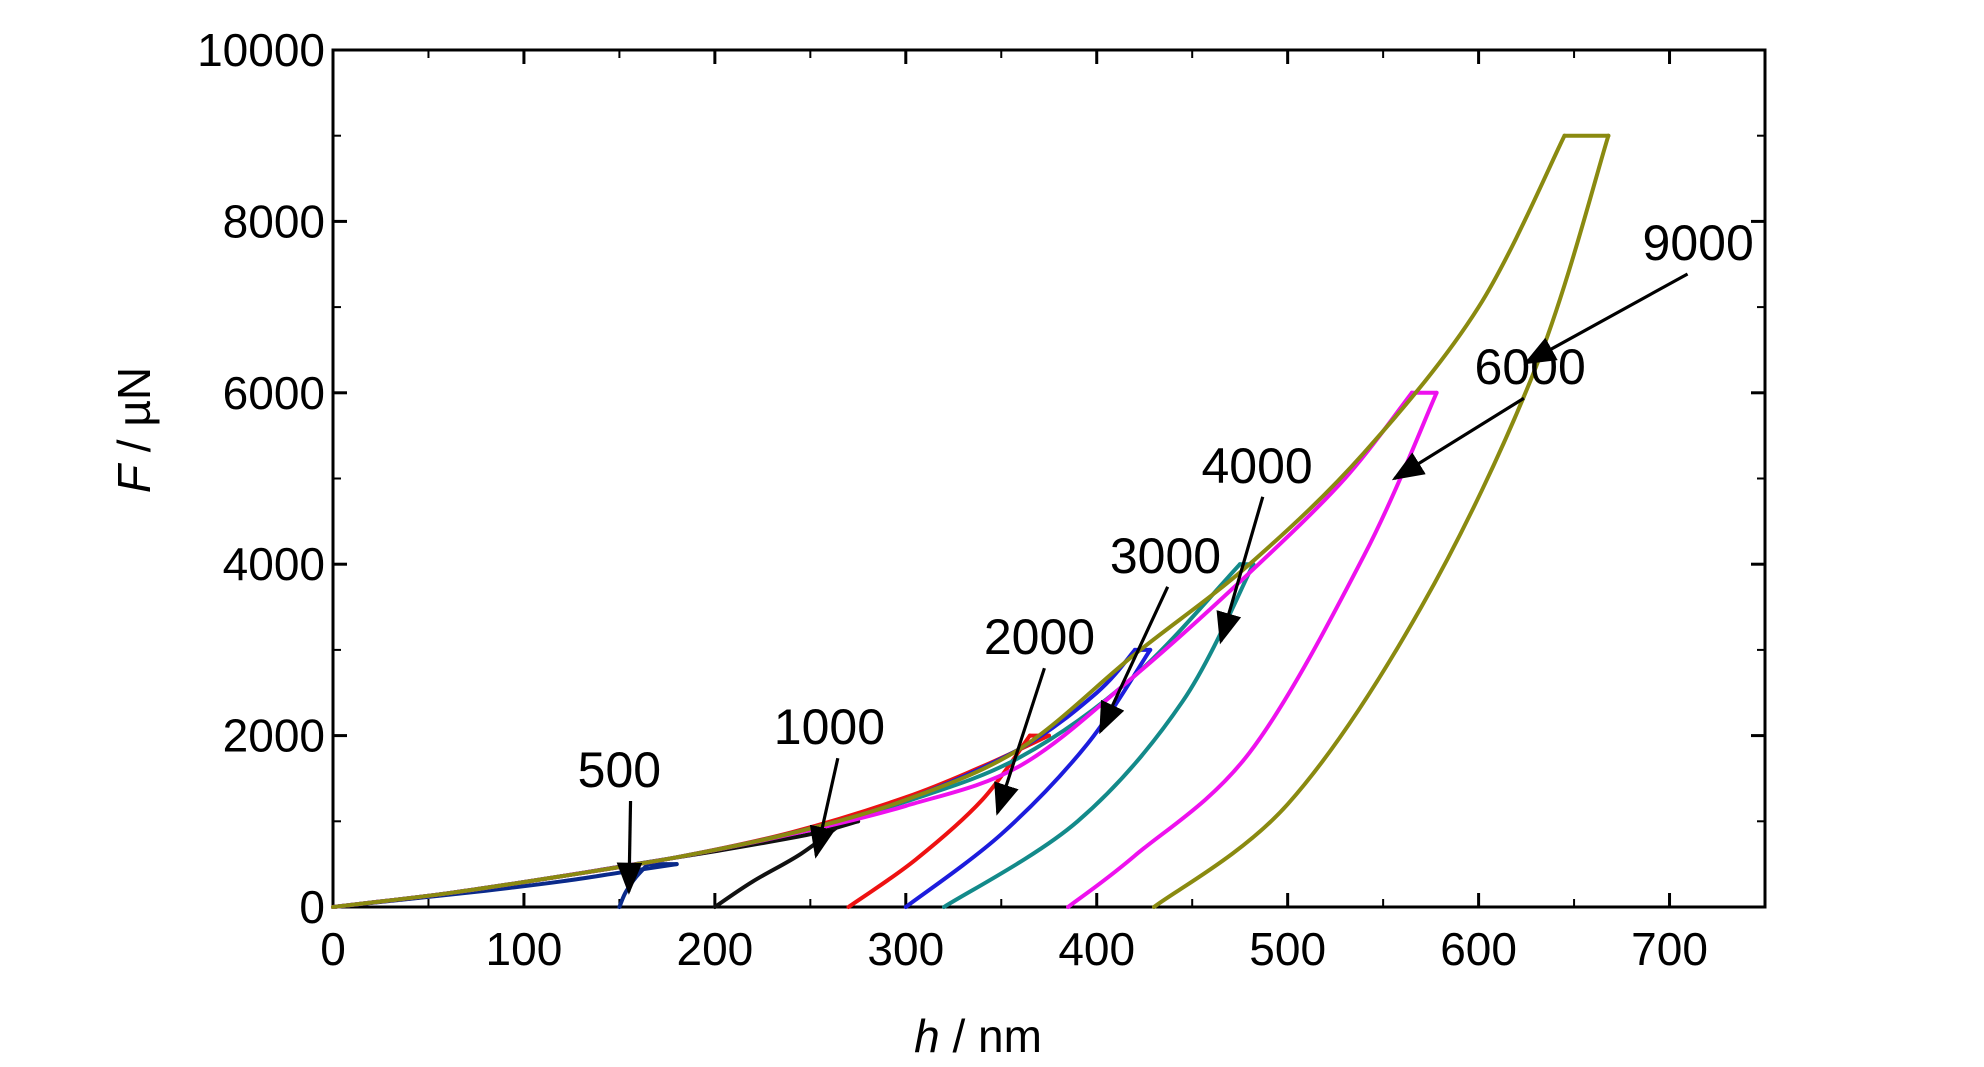  I want to click on y-tick-label: 4000, so click(274, 564).